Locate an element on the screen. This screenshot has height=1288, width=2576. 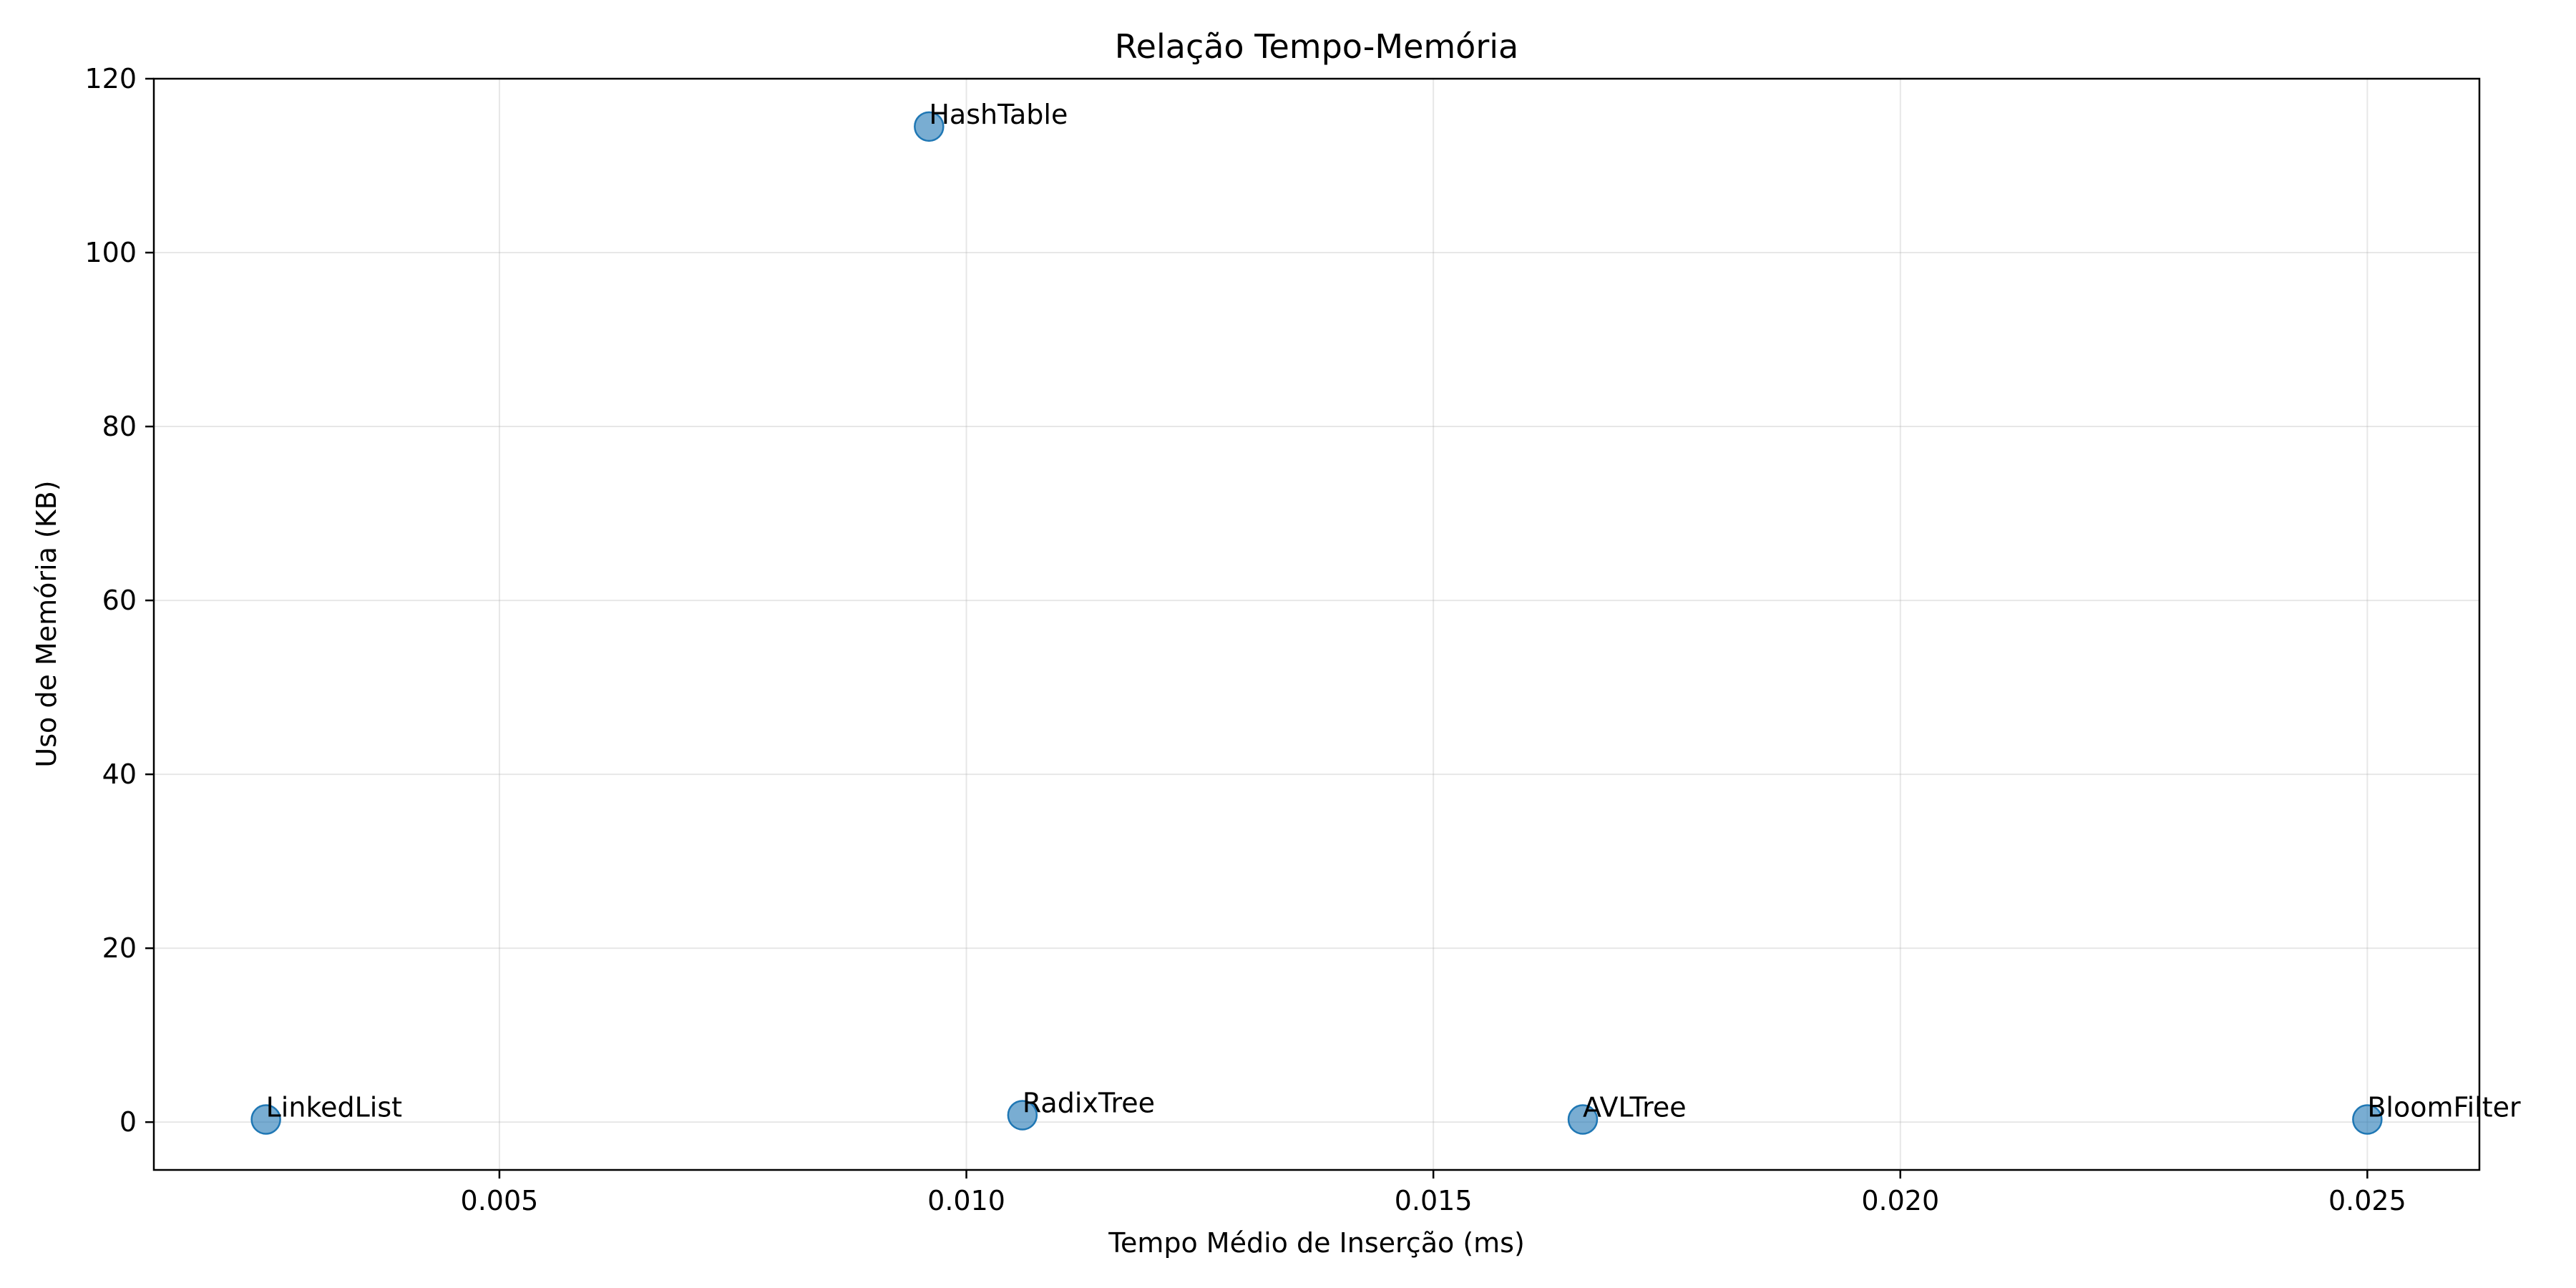
x-tick-label: 0.020 is located at coordinates (1900, 1200).